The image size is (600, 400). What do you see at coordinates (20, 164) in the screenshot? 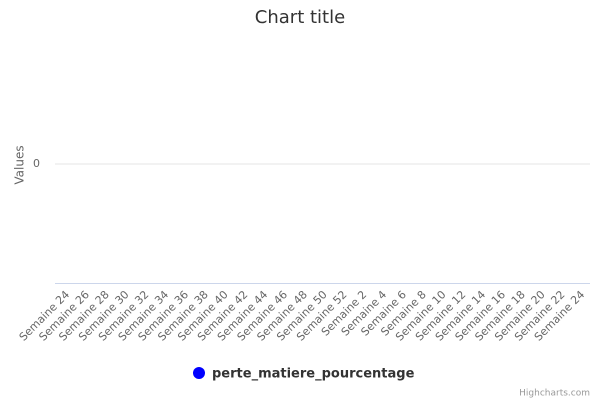
I see `y-axis-title: Values` at bounding box center [20, 164].